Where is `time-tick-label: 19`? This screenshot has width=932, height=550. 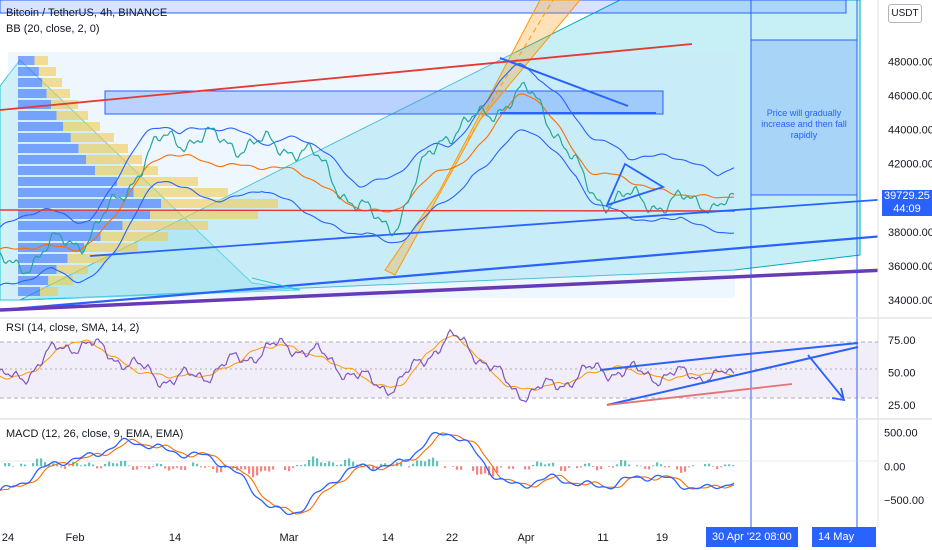
time-tick-label: 19 is located at coordinates (662, 538).